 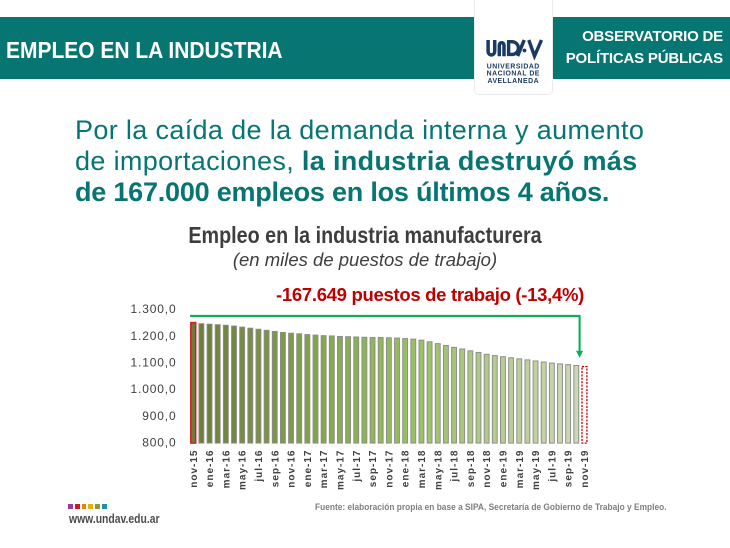 What do you see at coordinates (438, 470) in the screenshot?
I see `svg-text: may-18` at bounding box center [438, 470].